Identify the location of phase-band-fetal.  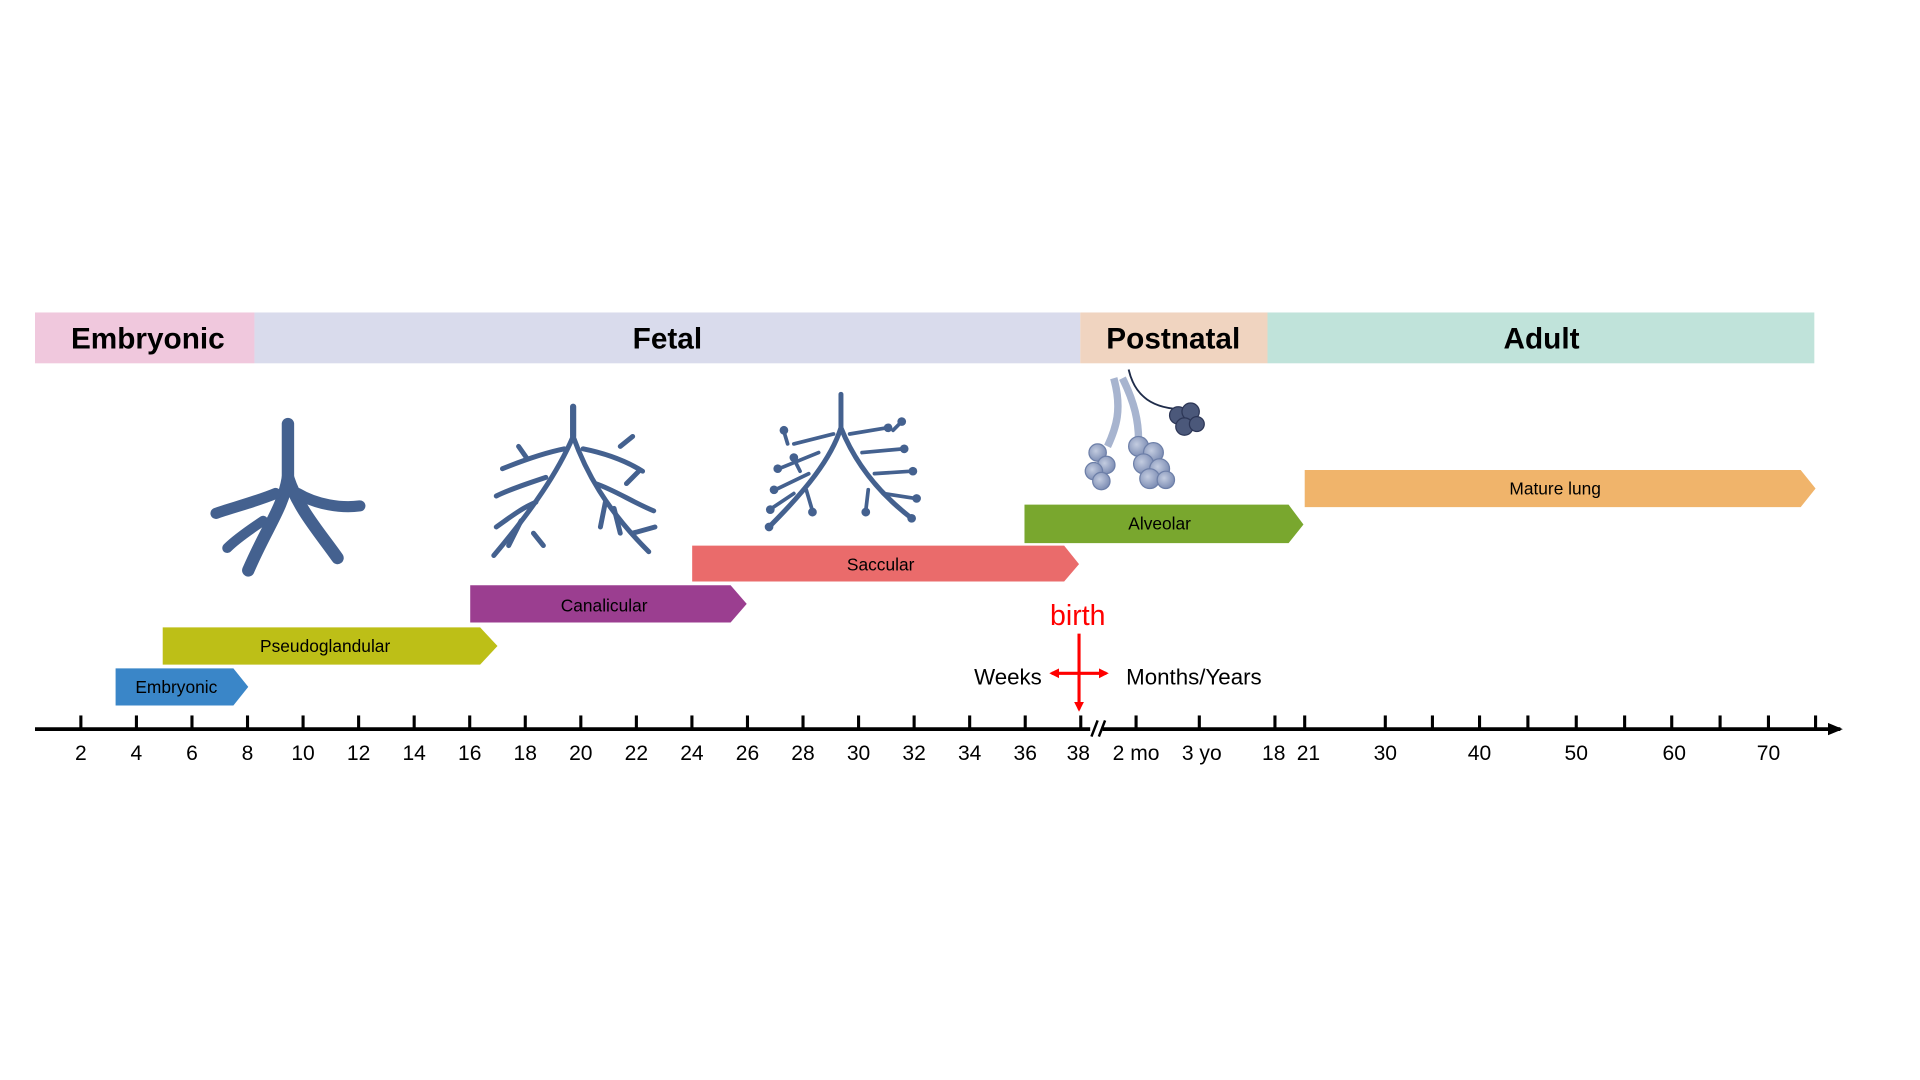
(667, 338).